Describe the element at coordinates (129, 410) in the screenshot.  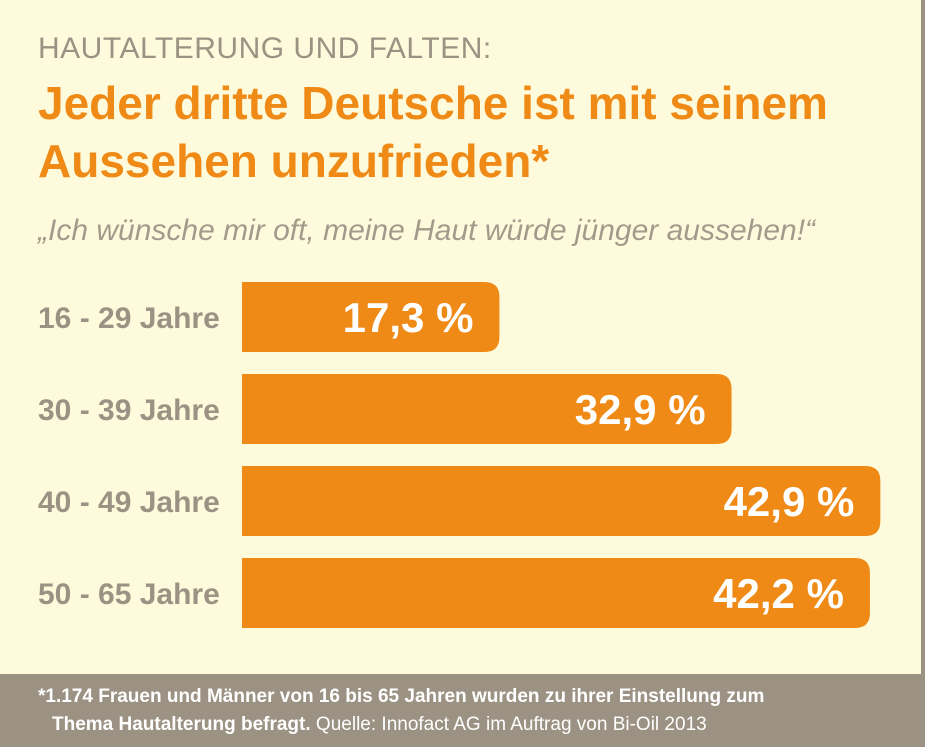
I see `category-label: 30 - 39 Jahre` at that location.